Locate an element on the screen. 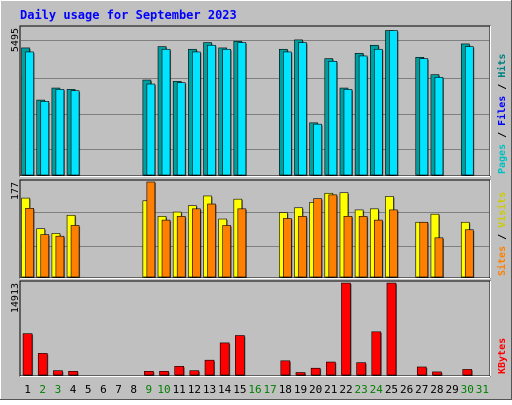 The height and width of the screenshot is (405, 512). x-tick-label-day-4: 4 is located at coordinates (73, 389).